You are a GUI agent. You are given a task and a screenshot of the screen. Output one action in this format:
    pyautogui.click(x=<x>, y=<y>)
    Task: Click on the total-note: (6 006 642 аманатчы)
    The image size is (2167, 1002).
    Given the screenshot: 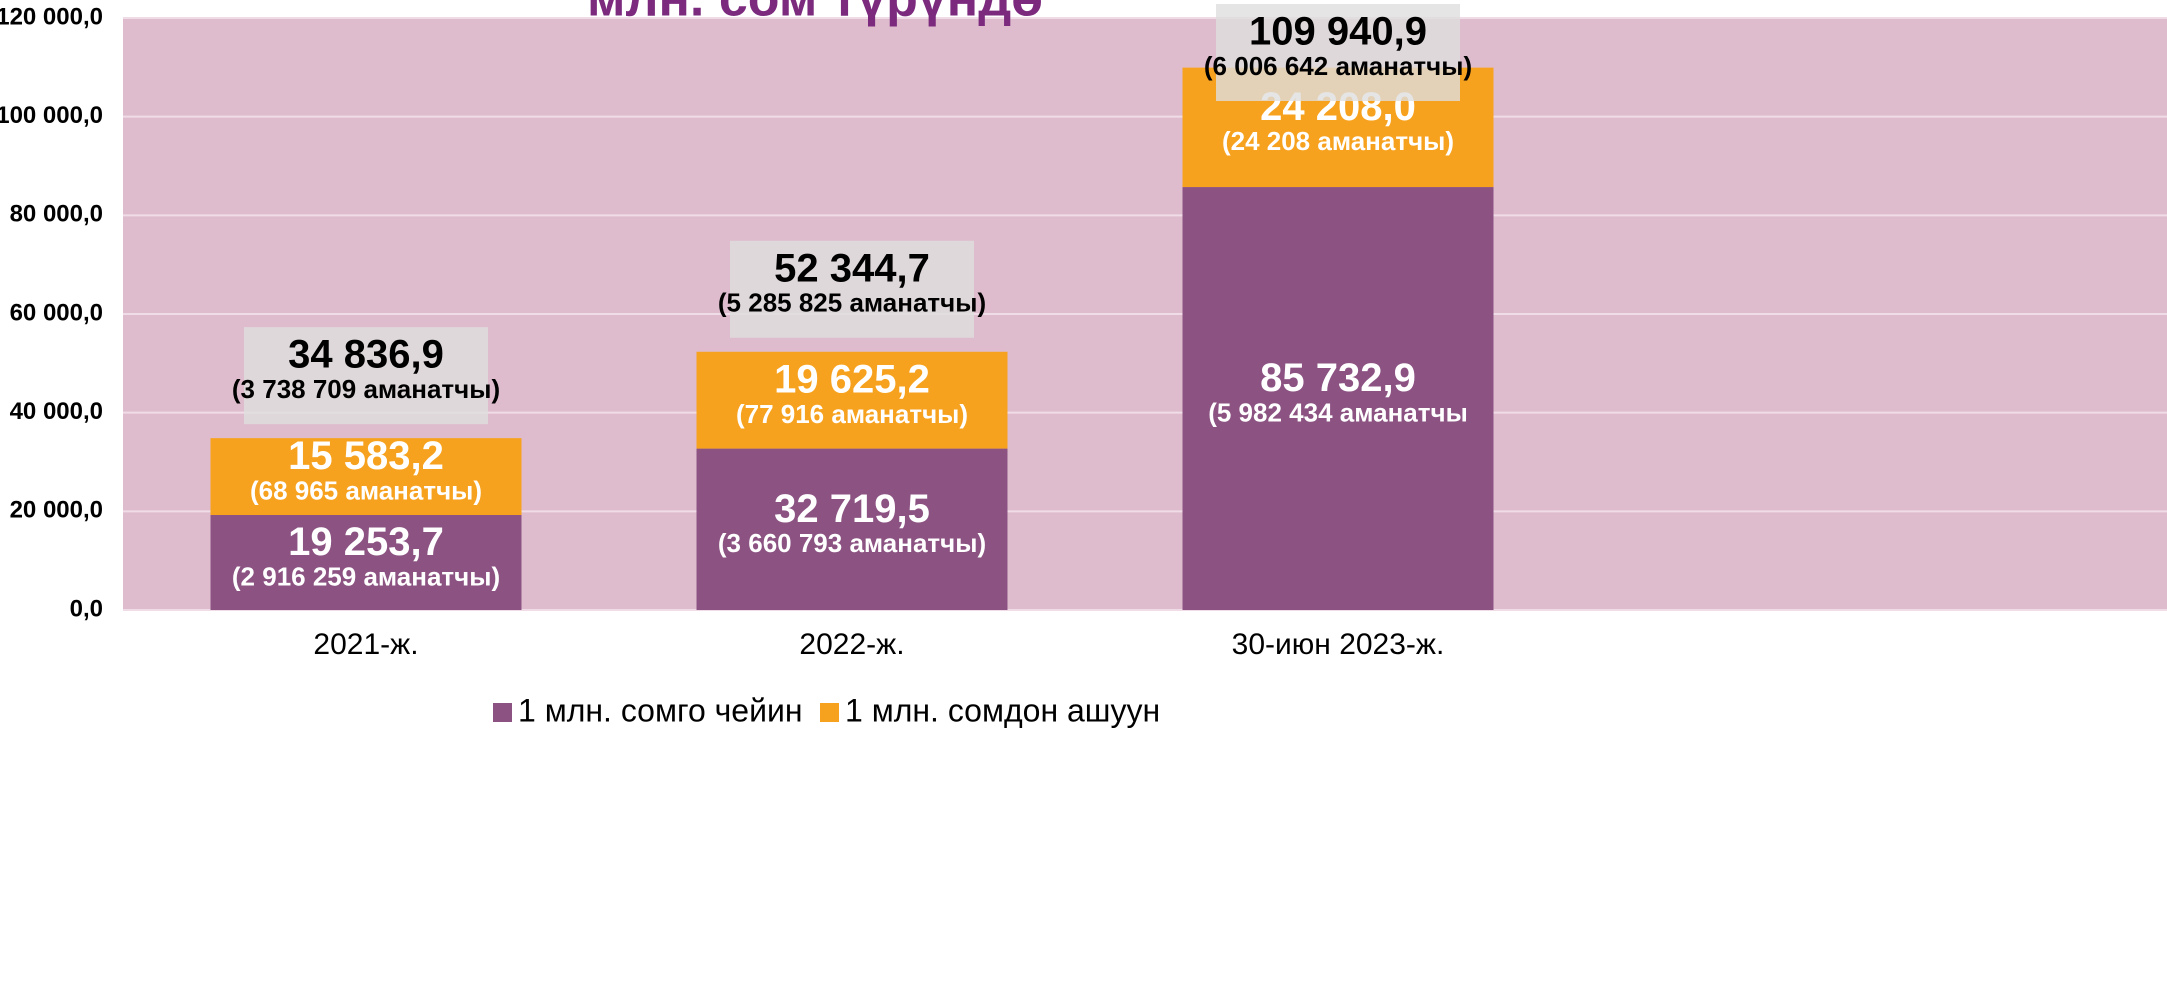 What is the action you would take?
    pyautogui.click(x=1338, y=66)
    